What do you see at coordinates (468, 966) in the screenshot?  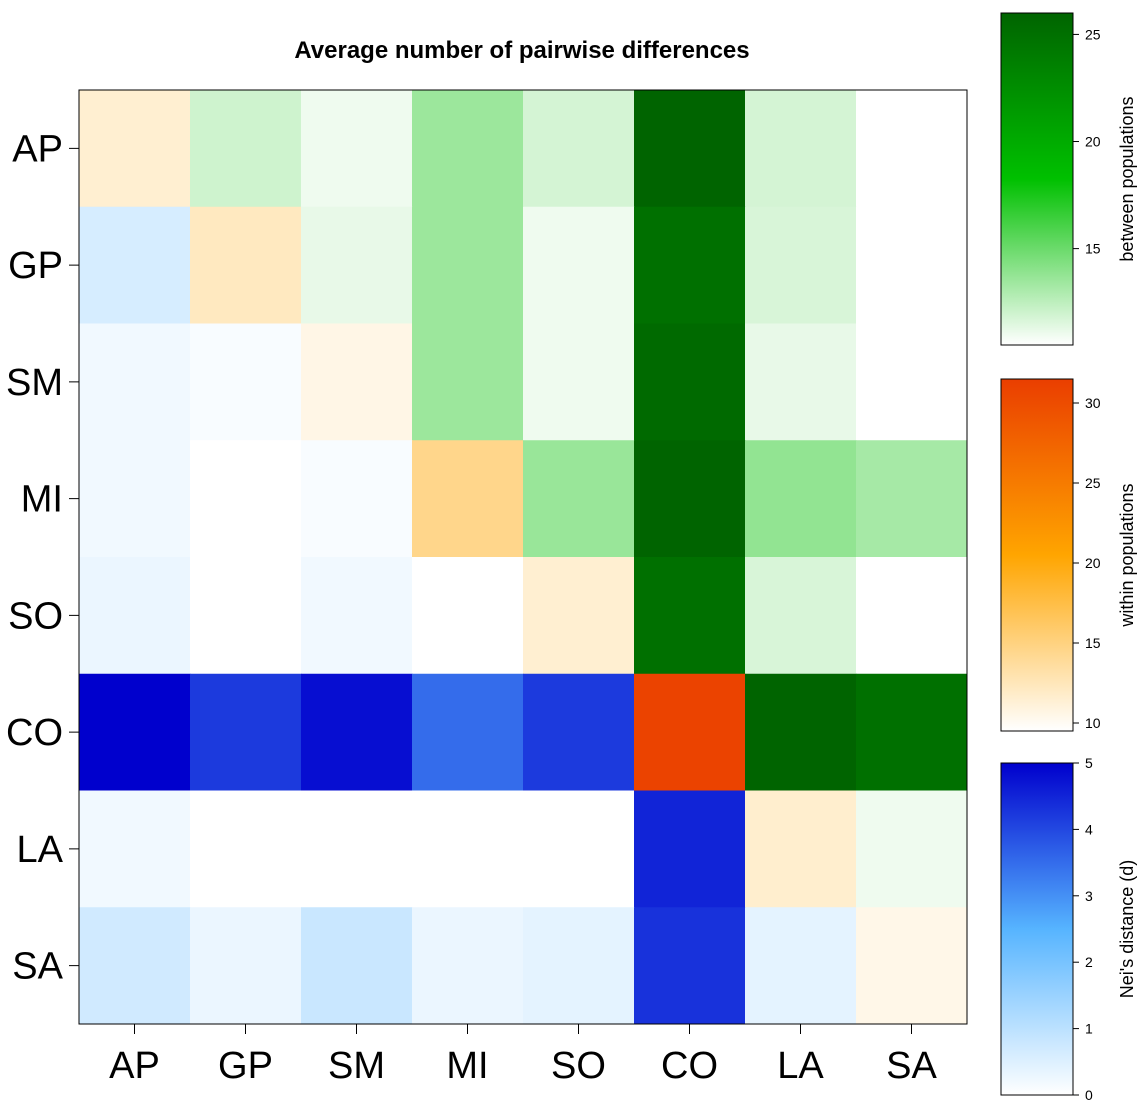 I see `heatmap-cell-sa-mi` at bounding box center [468, 966].